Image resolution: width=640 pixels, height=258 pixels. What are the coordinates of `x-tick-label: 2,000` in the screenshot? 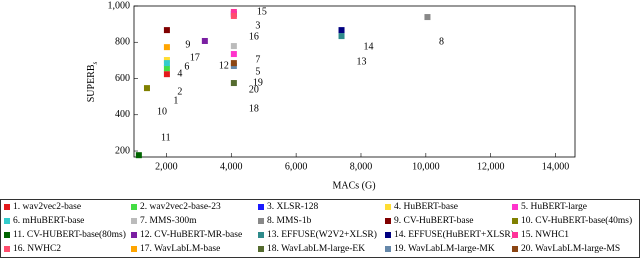 It's located at (166, 166).